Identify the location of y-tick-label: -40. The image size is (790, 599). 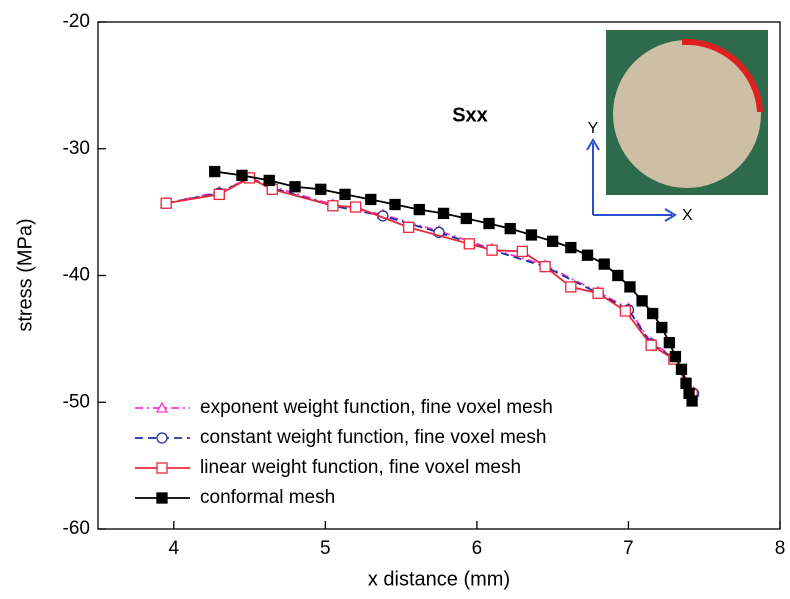
(76, 275).